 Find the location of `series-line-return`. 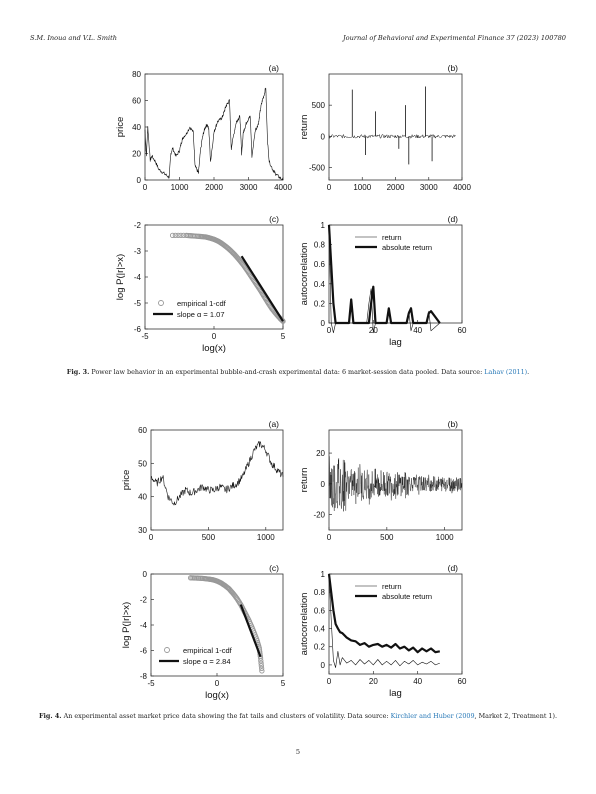

series-line-return is located at coordinates (384, 620).